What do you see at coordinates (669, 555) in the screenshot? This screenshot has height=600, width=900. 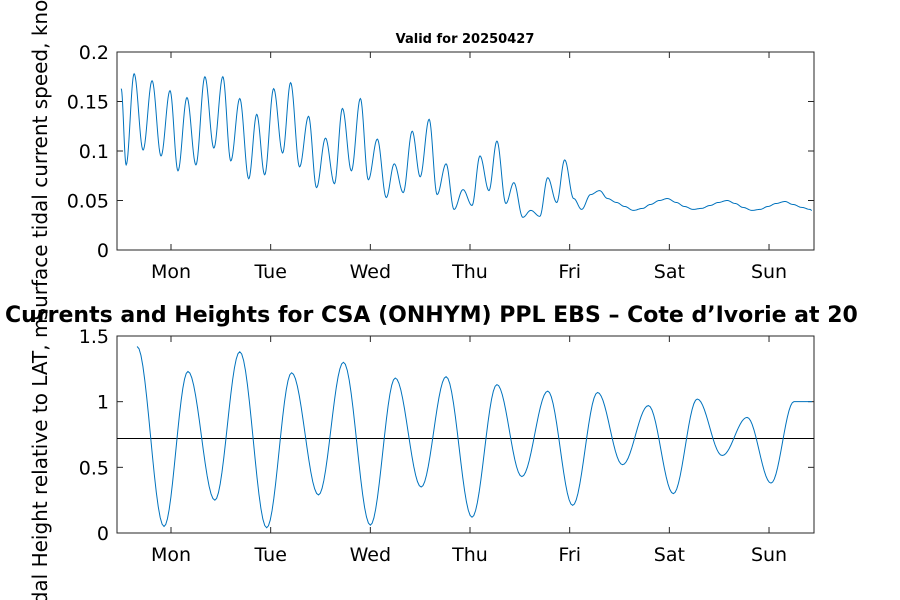 I see `tidal-height-x-tick-label: Sat` at bounding box center [669, 555].